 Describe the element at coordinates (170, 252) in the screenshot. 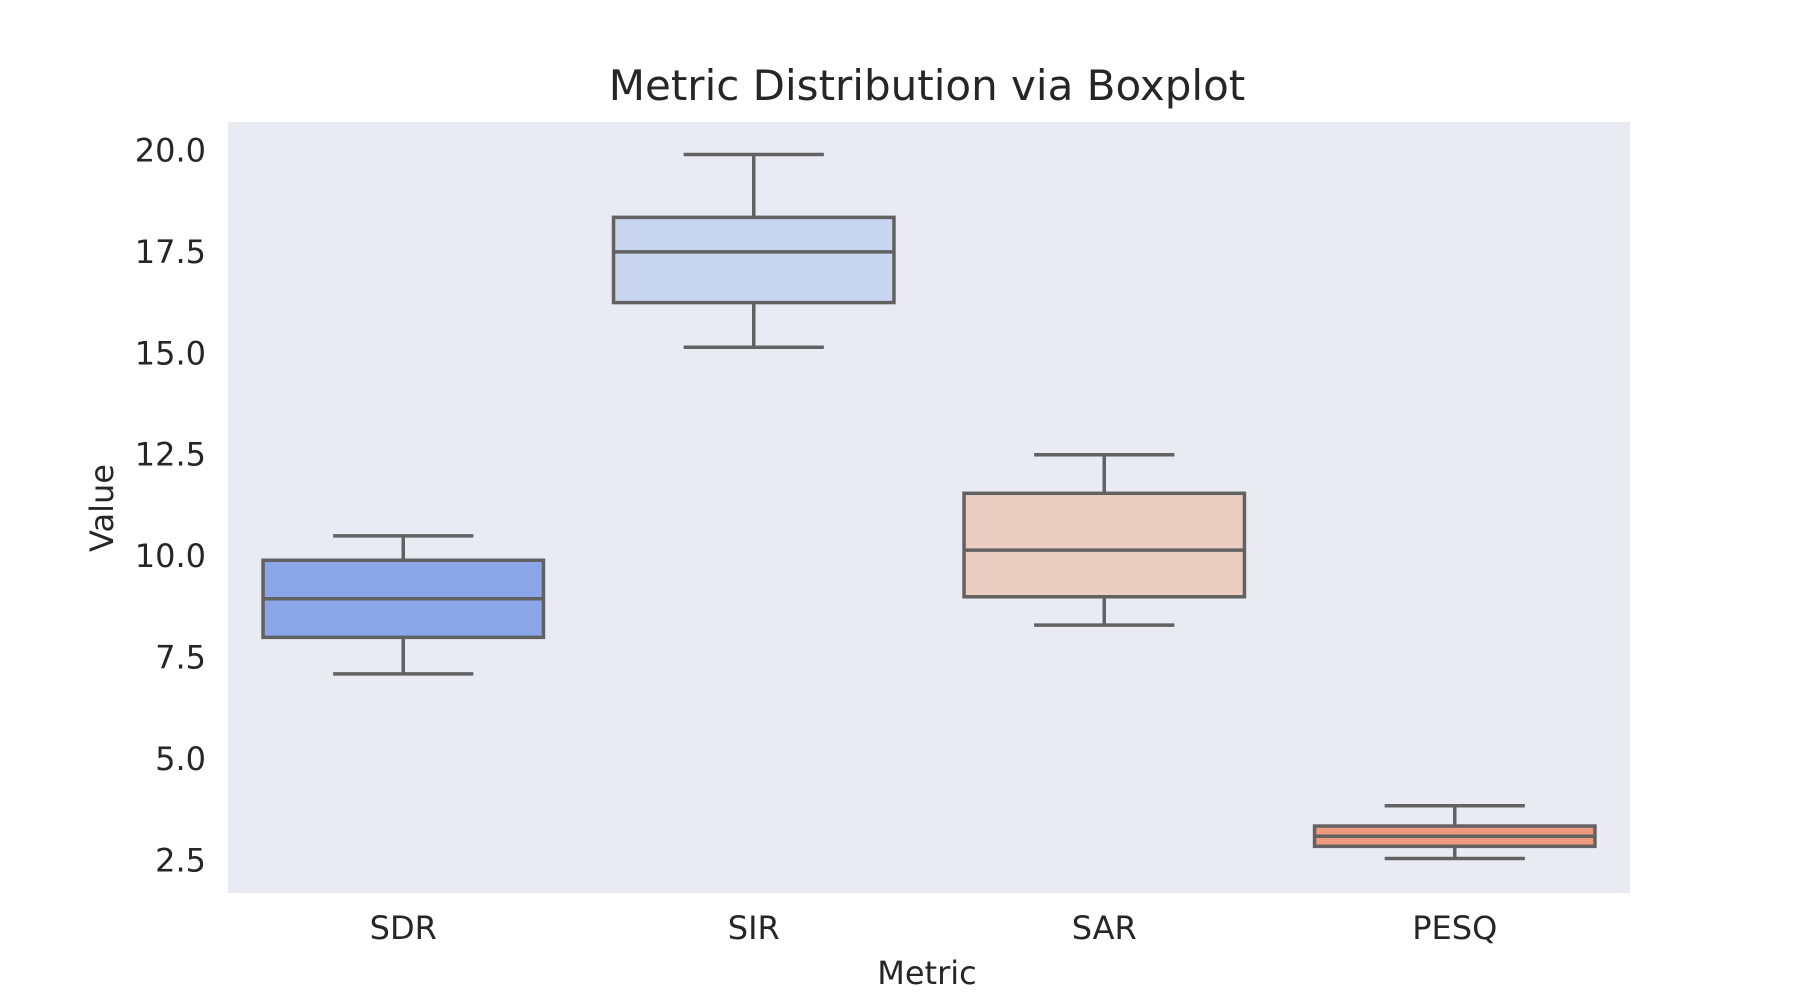

I see `y-tick-label: 17.5` at that location.